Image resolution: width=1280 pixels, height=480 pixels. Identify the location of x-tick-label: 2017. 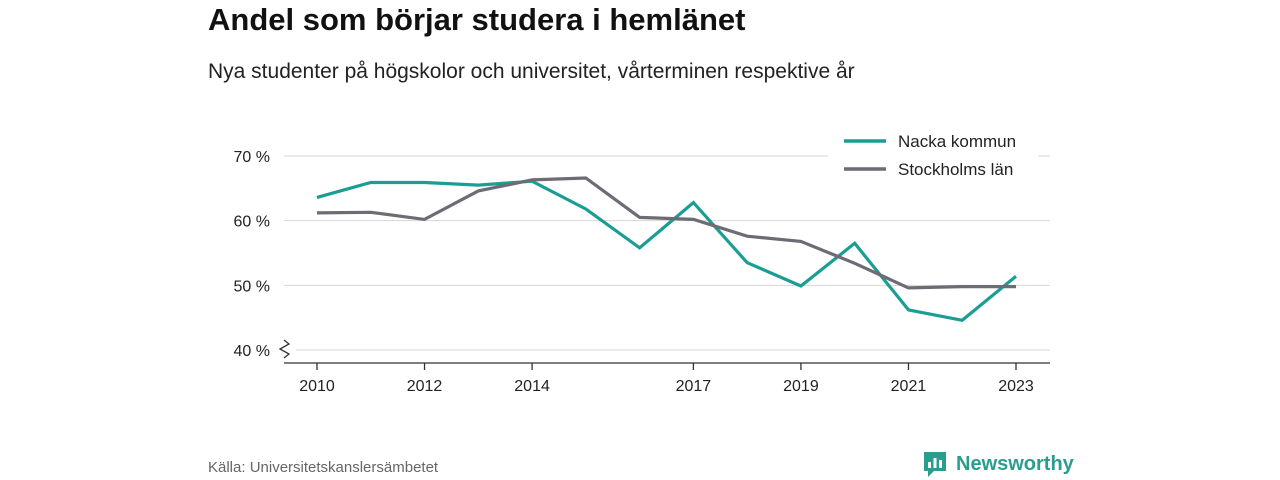
(694, 386).